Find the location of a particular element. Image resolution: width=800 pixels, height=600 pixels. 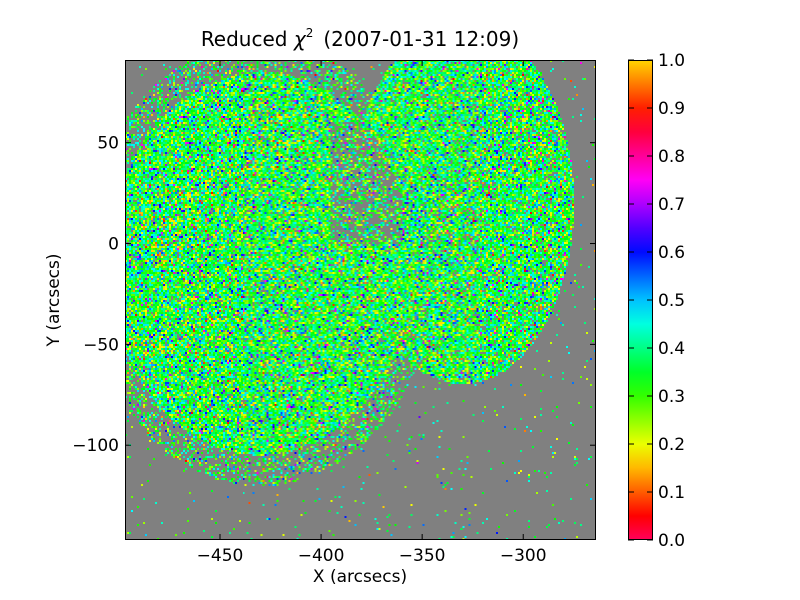

colorbar-tick-label: 0.4 is located at coordinates (671, 349).